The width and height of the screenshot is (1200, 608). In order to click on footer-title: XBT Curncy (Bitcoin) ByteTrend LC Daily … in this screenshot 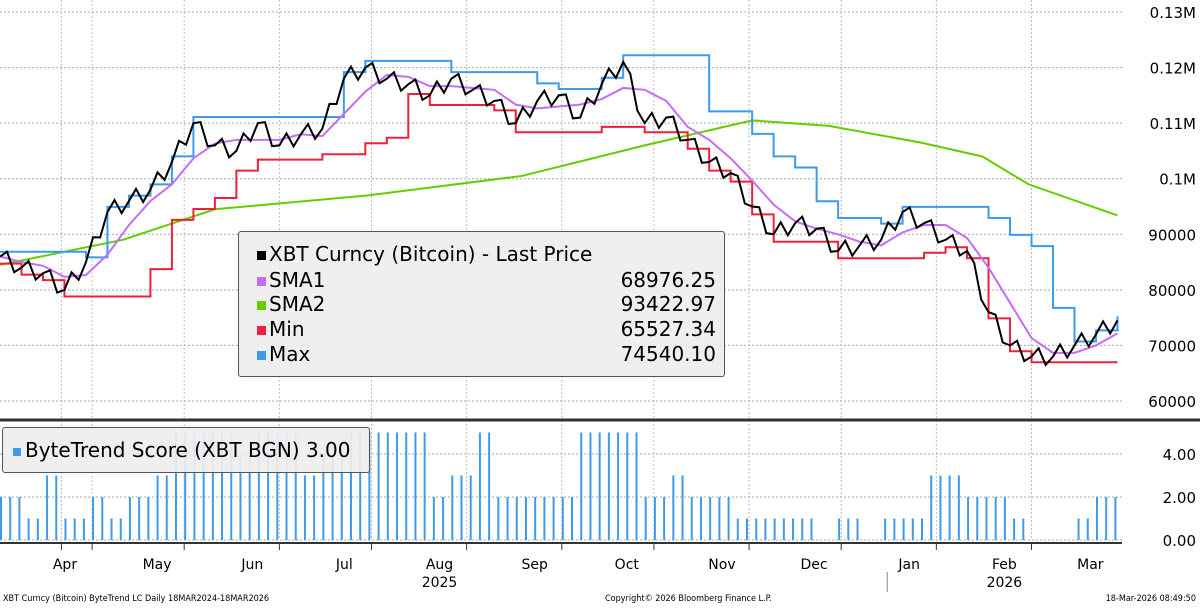, I will do `click(136, 599)`.